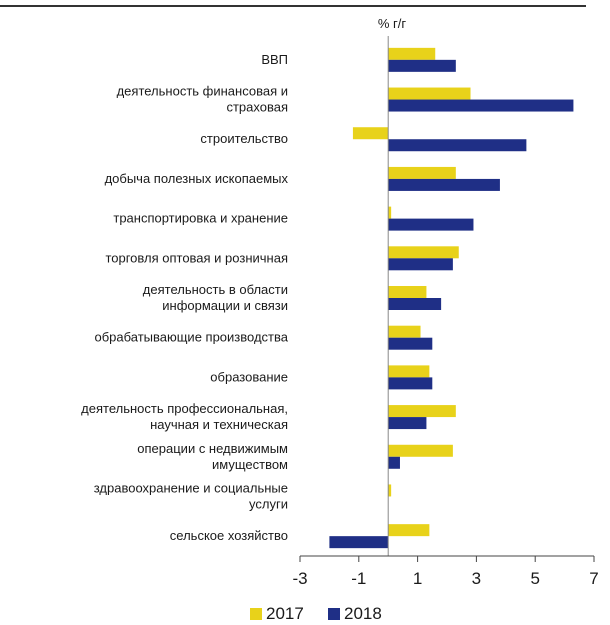  Describe the element at coordinates (445, 571) in the screenshot. I see `x-axis: -3 -1 1 3 5 7` at that location.